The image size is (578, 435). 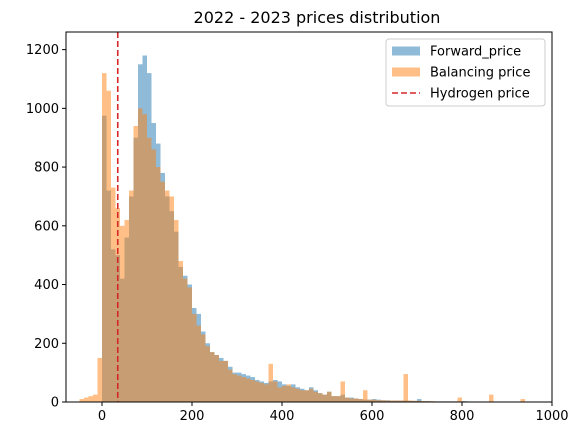 I want to click on x-tick-label-4: 800, so click(x=462, y=416).